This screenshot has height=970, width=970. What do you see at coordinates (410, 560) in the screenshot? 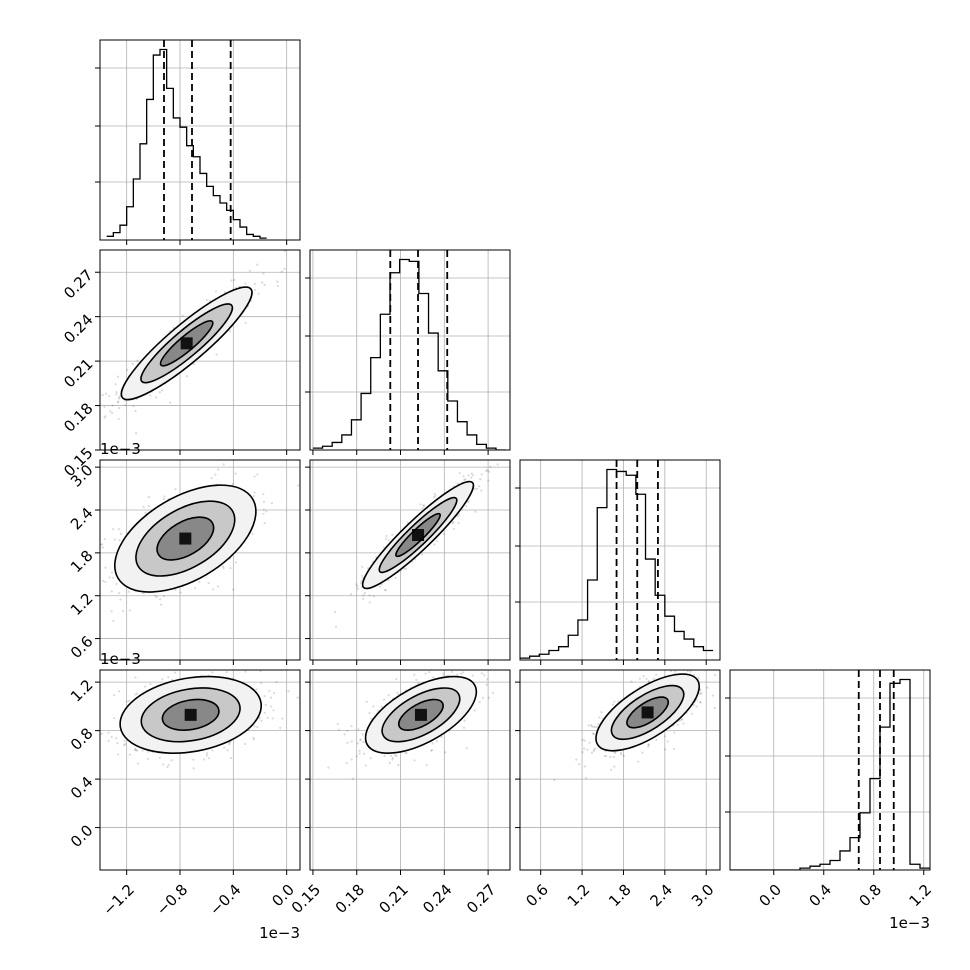
I see `panel-param-3-vs-param-2-frame` at bounding box center [410, 560].